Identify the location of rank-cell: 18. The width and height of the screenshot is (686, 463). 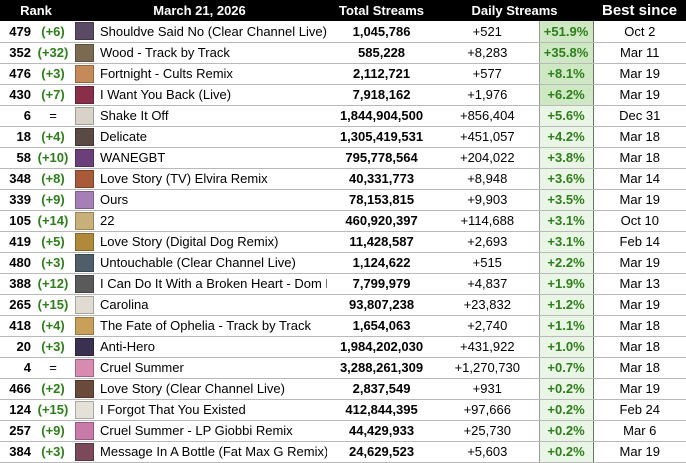
(17, 137).